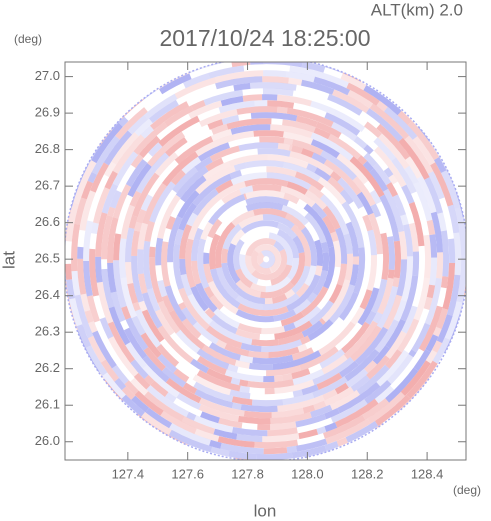 The width and height of the screenshot is (491, 521). I want to click on y-tick-label: 26.9, so click(47, 112).